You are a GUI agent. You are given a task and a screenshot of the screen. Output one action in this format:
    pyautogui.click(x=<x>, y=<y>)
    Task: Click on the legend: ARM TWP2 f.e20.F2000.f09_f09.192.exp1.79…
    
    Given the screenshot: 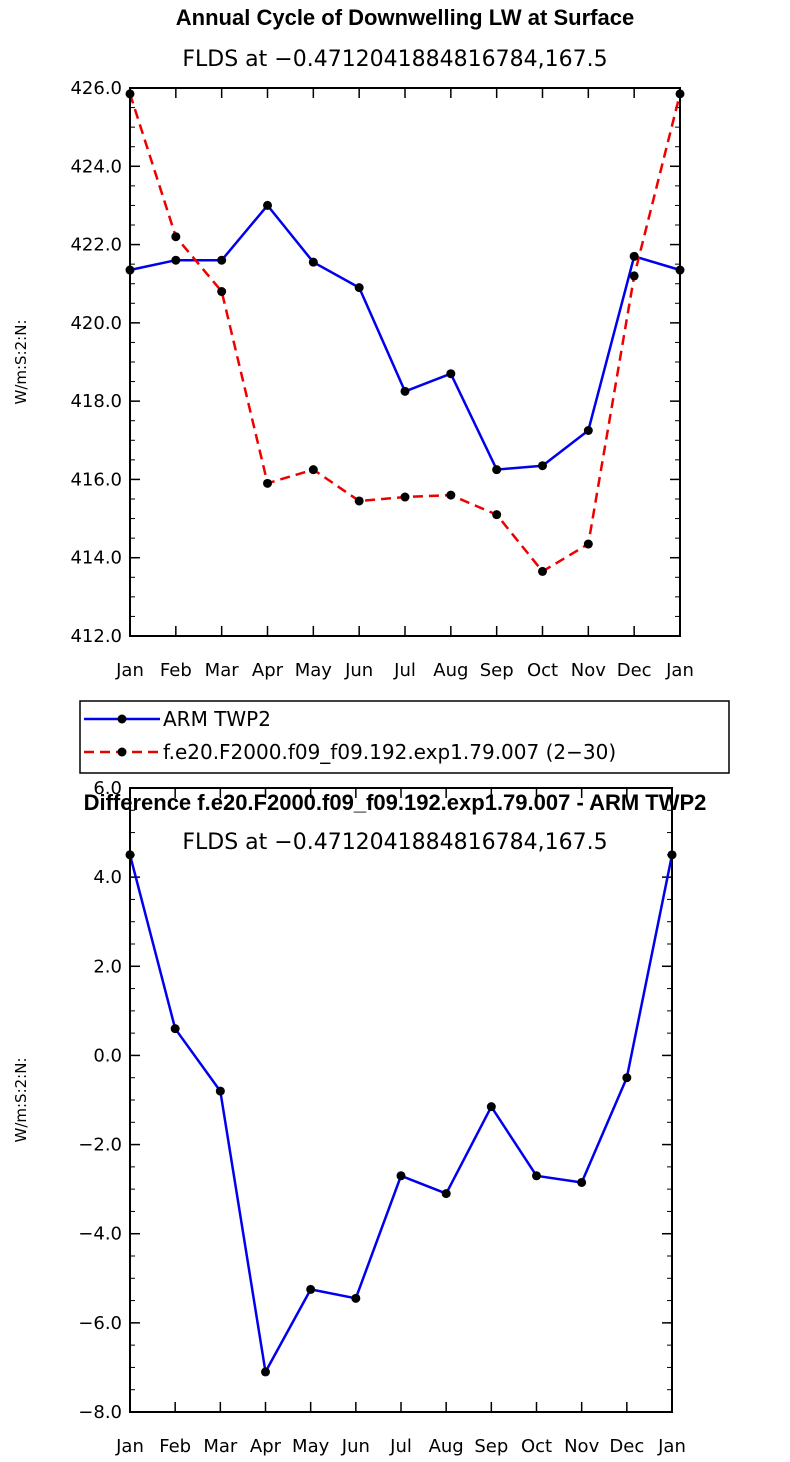 What is the action you would take?
    pyautogui.click(x=404, y=737)
    